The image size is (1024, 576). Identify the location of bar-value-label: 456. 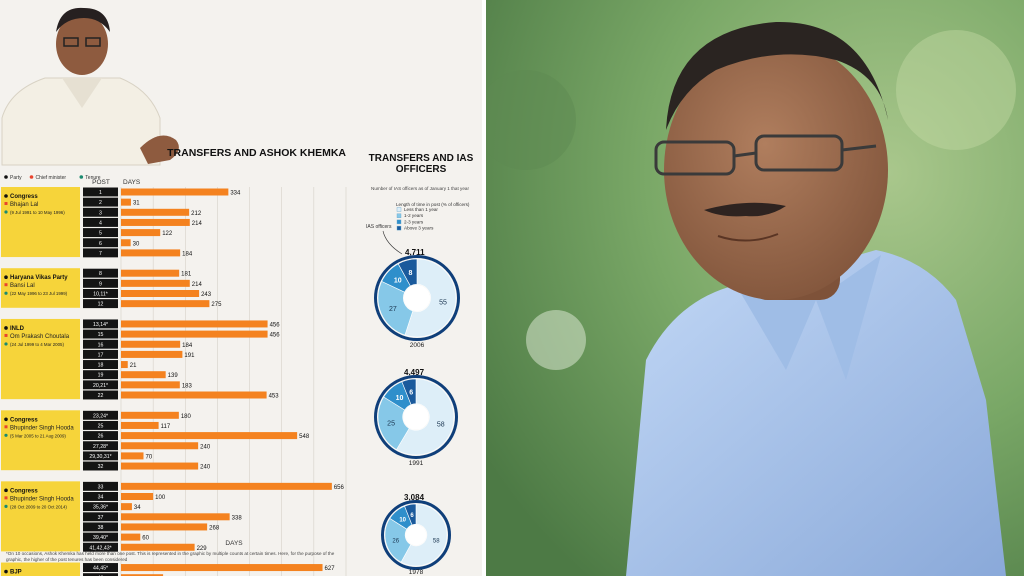
(275, 325).